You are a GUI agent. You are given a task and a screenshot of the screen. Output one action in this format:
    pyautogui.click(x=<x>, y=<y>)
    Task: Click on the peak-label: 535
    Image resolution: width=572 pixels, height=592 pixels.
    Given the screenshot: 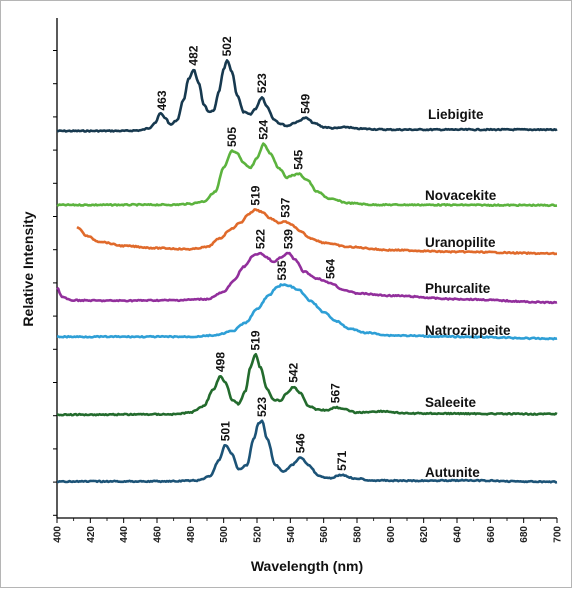 What is the action you would take?
    pyautogui.click(x=282, y=270)
    